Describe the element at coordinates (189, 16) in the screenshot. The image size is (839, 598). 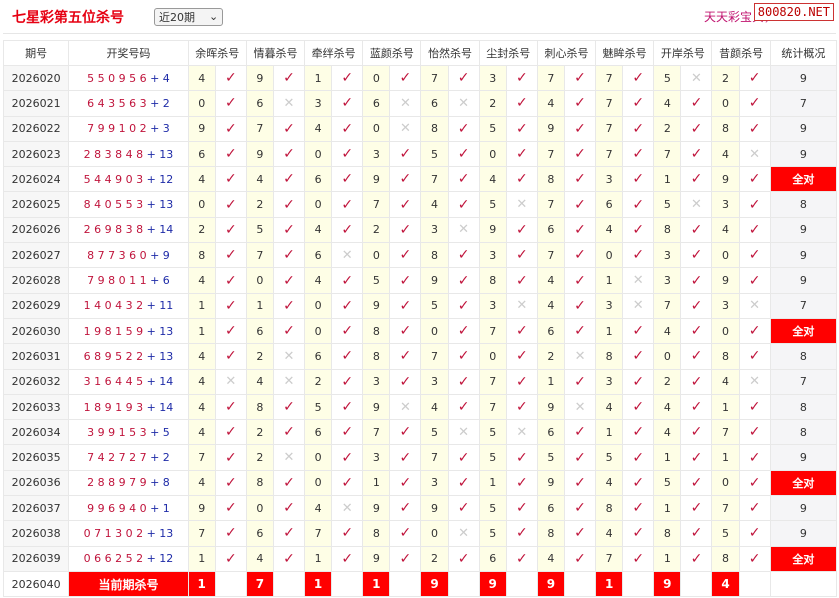
I see `period-select: 近20期 ⌄` at that location.